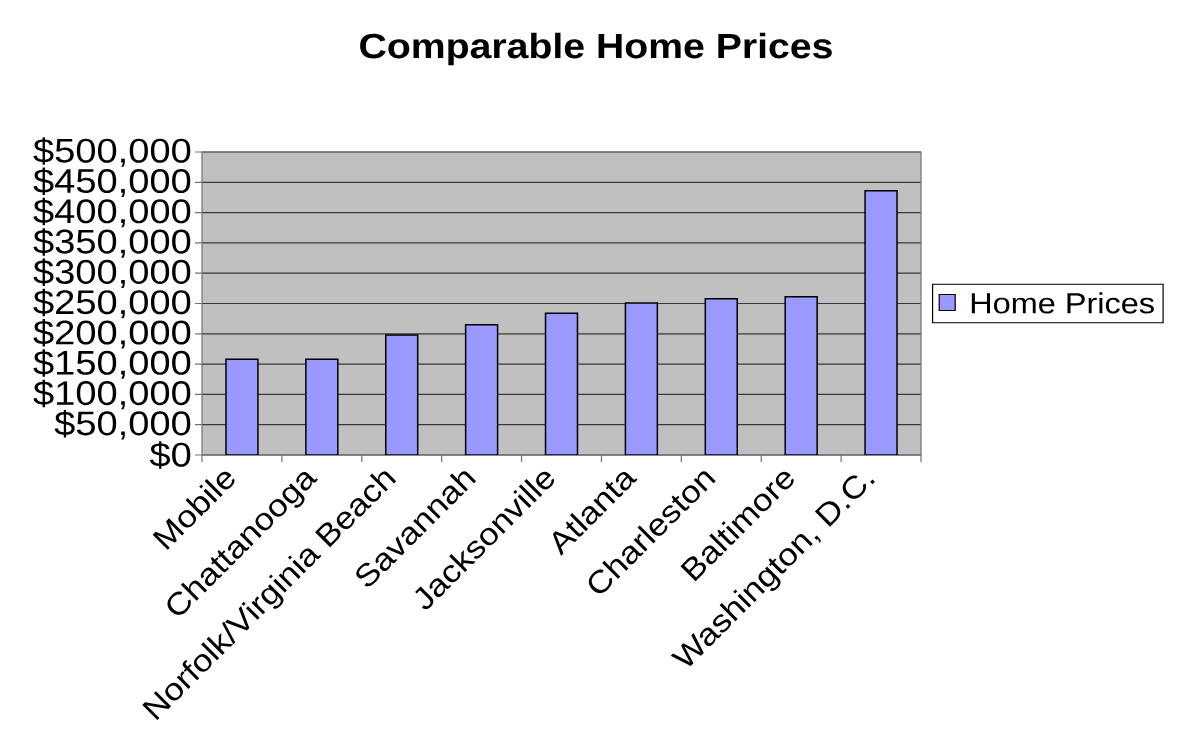 The image size is (1177, 751). Describe the element at coordinates (112, 152) in the screenshot. I see `y-tick-label: $500,000` at that location.